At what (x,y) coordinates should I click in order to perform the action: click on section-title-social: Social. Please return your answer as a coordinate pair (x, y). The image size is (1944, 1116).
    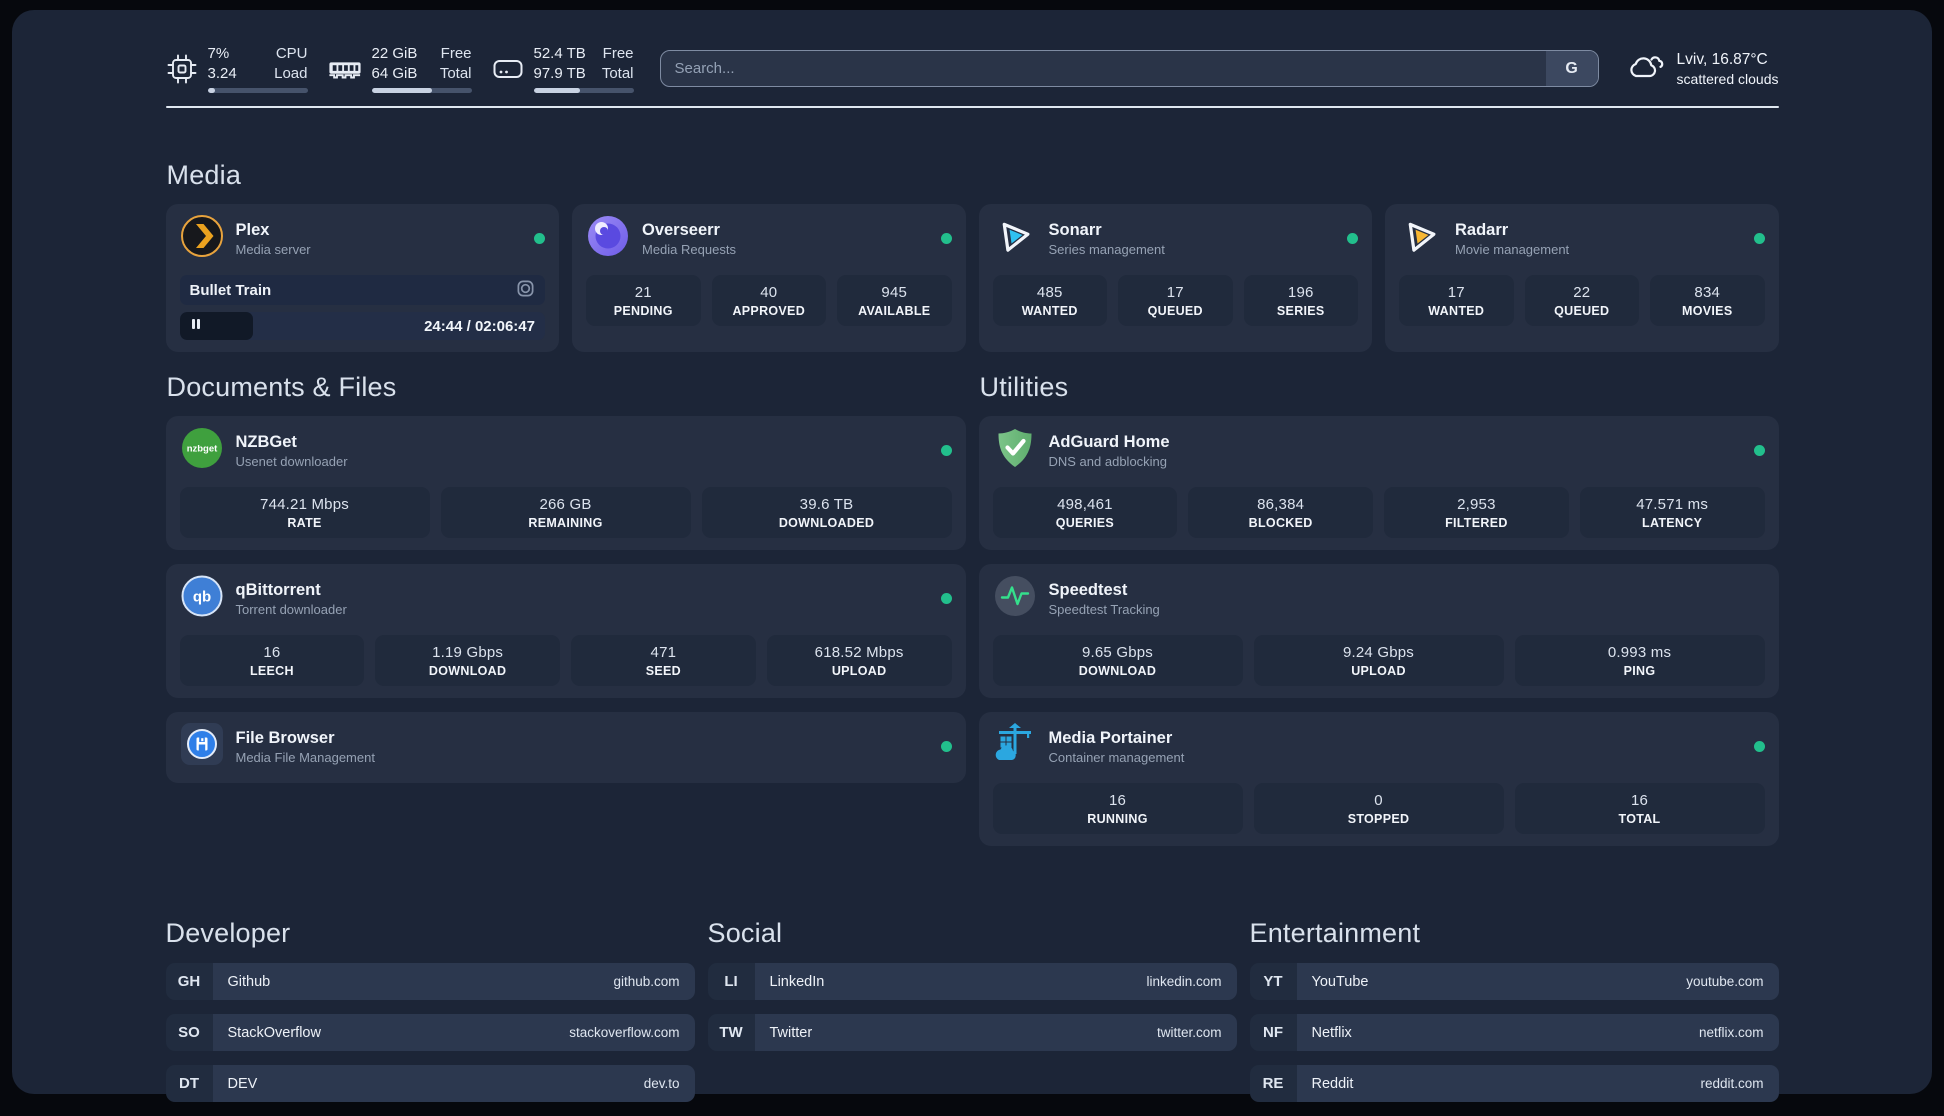
    Looking at the image, I should click on (972, 933).